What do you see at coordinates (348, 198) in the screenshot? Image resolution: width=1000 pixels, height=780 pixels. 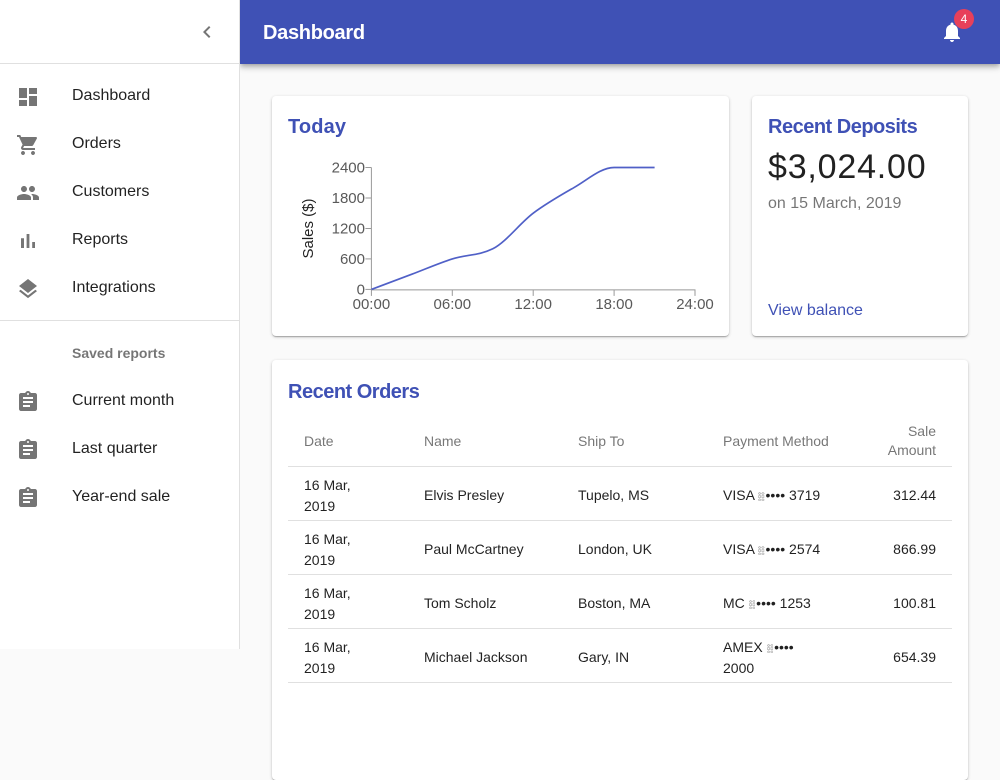 I see `svg-text: 1800` at bounding box center [348, 198].